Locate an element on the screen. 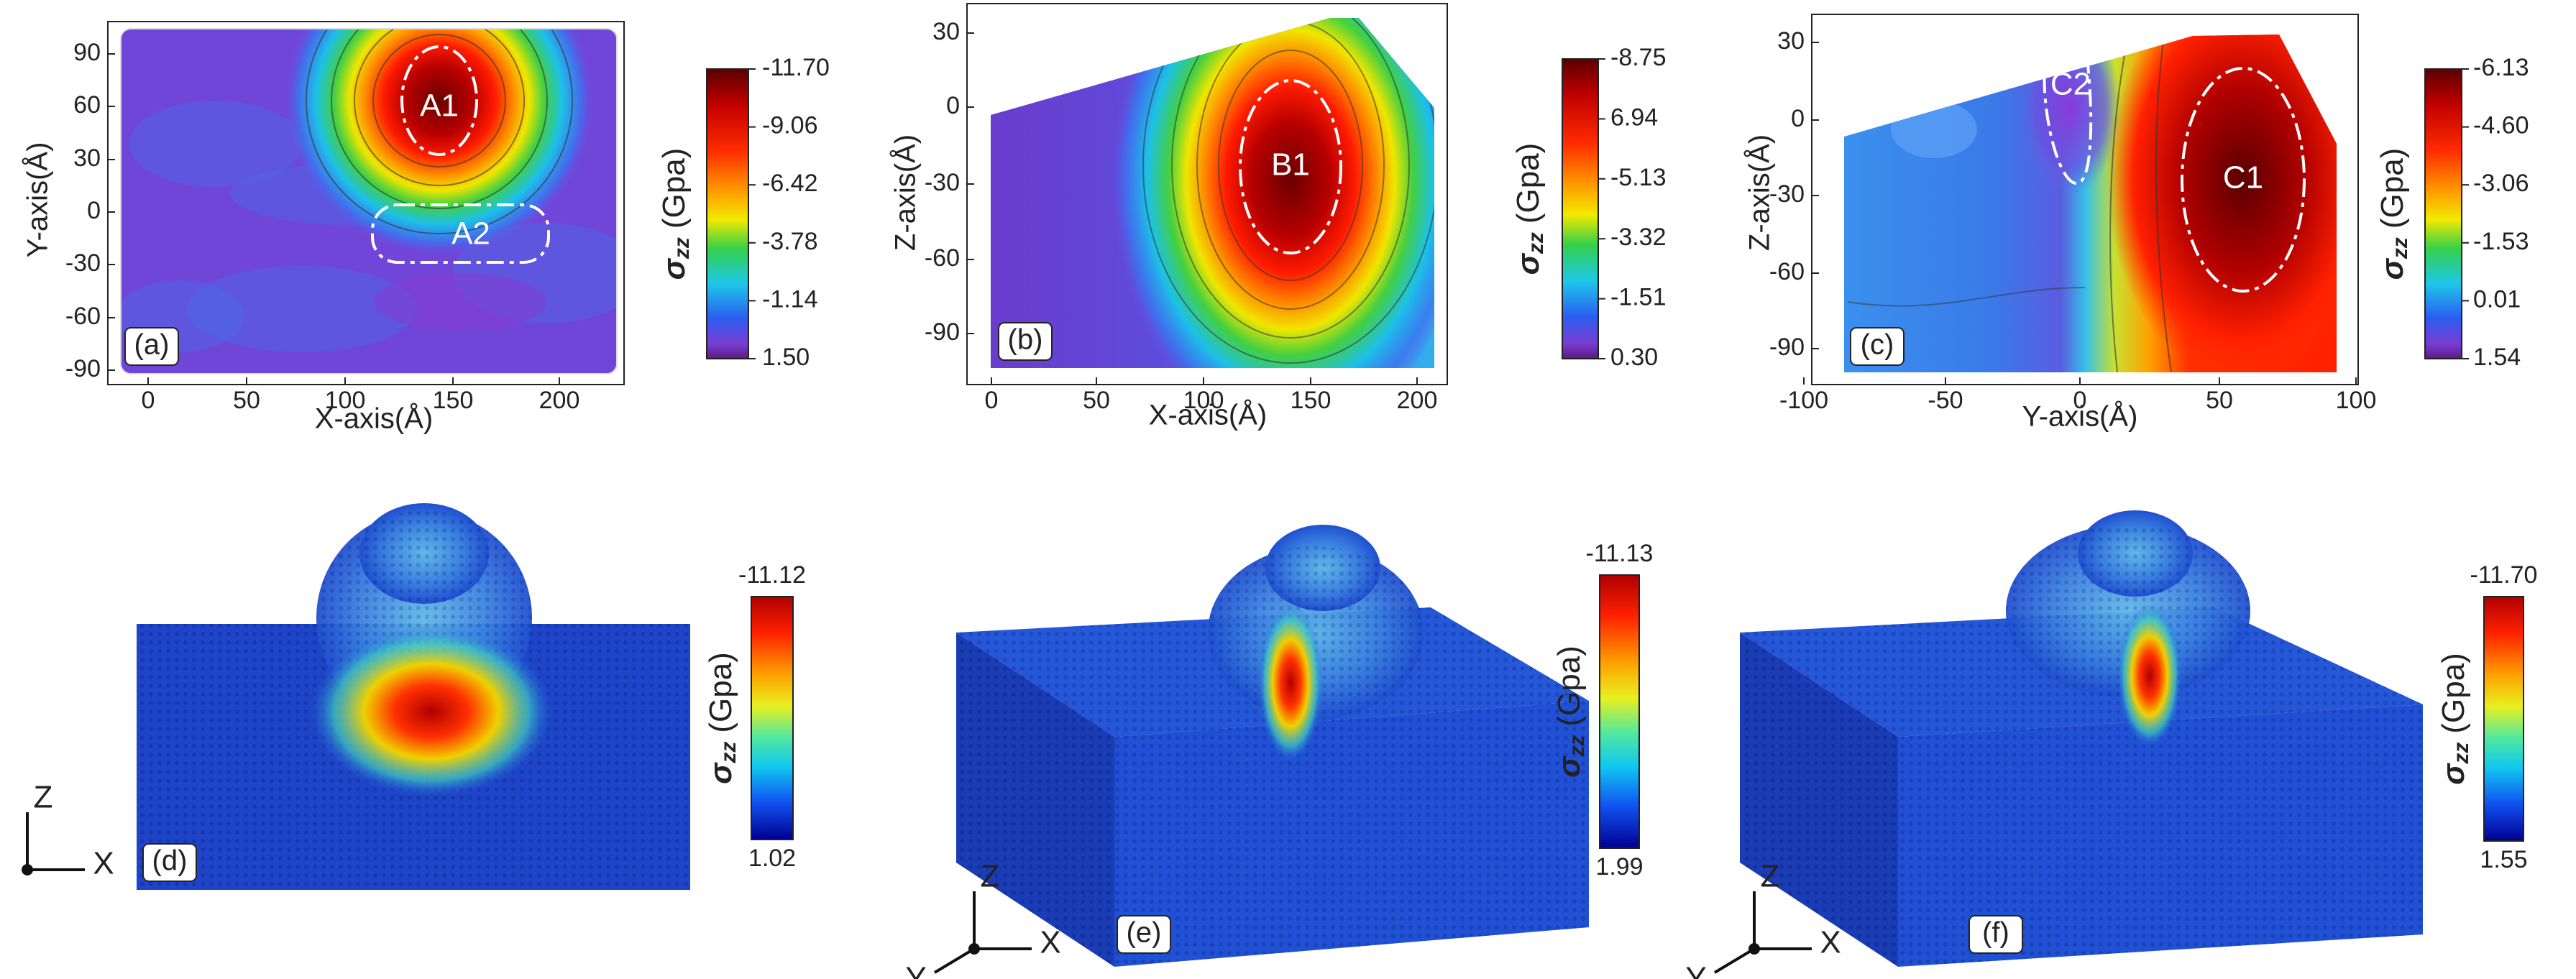 The image size is (2576, 979). region-label: B1 is located at coordinates (1290, 165).